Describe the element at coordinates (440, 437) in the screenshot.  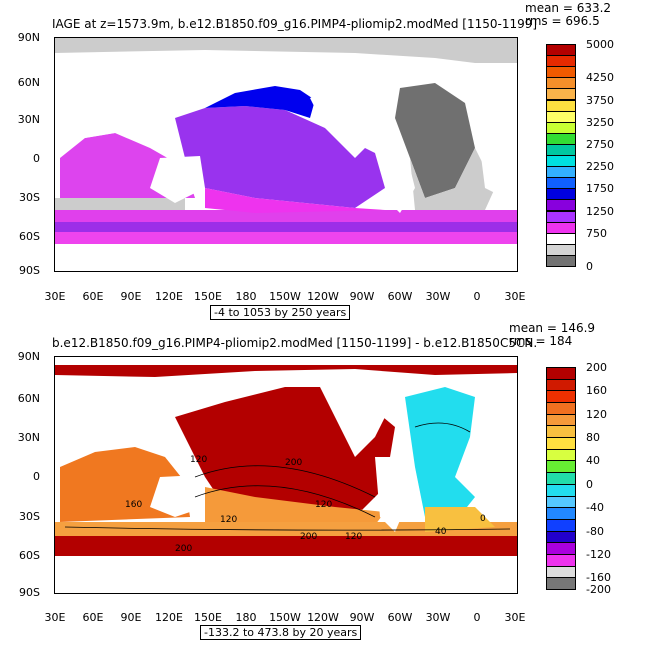
I see `atlantic-cyan` at that location.